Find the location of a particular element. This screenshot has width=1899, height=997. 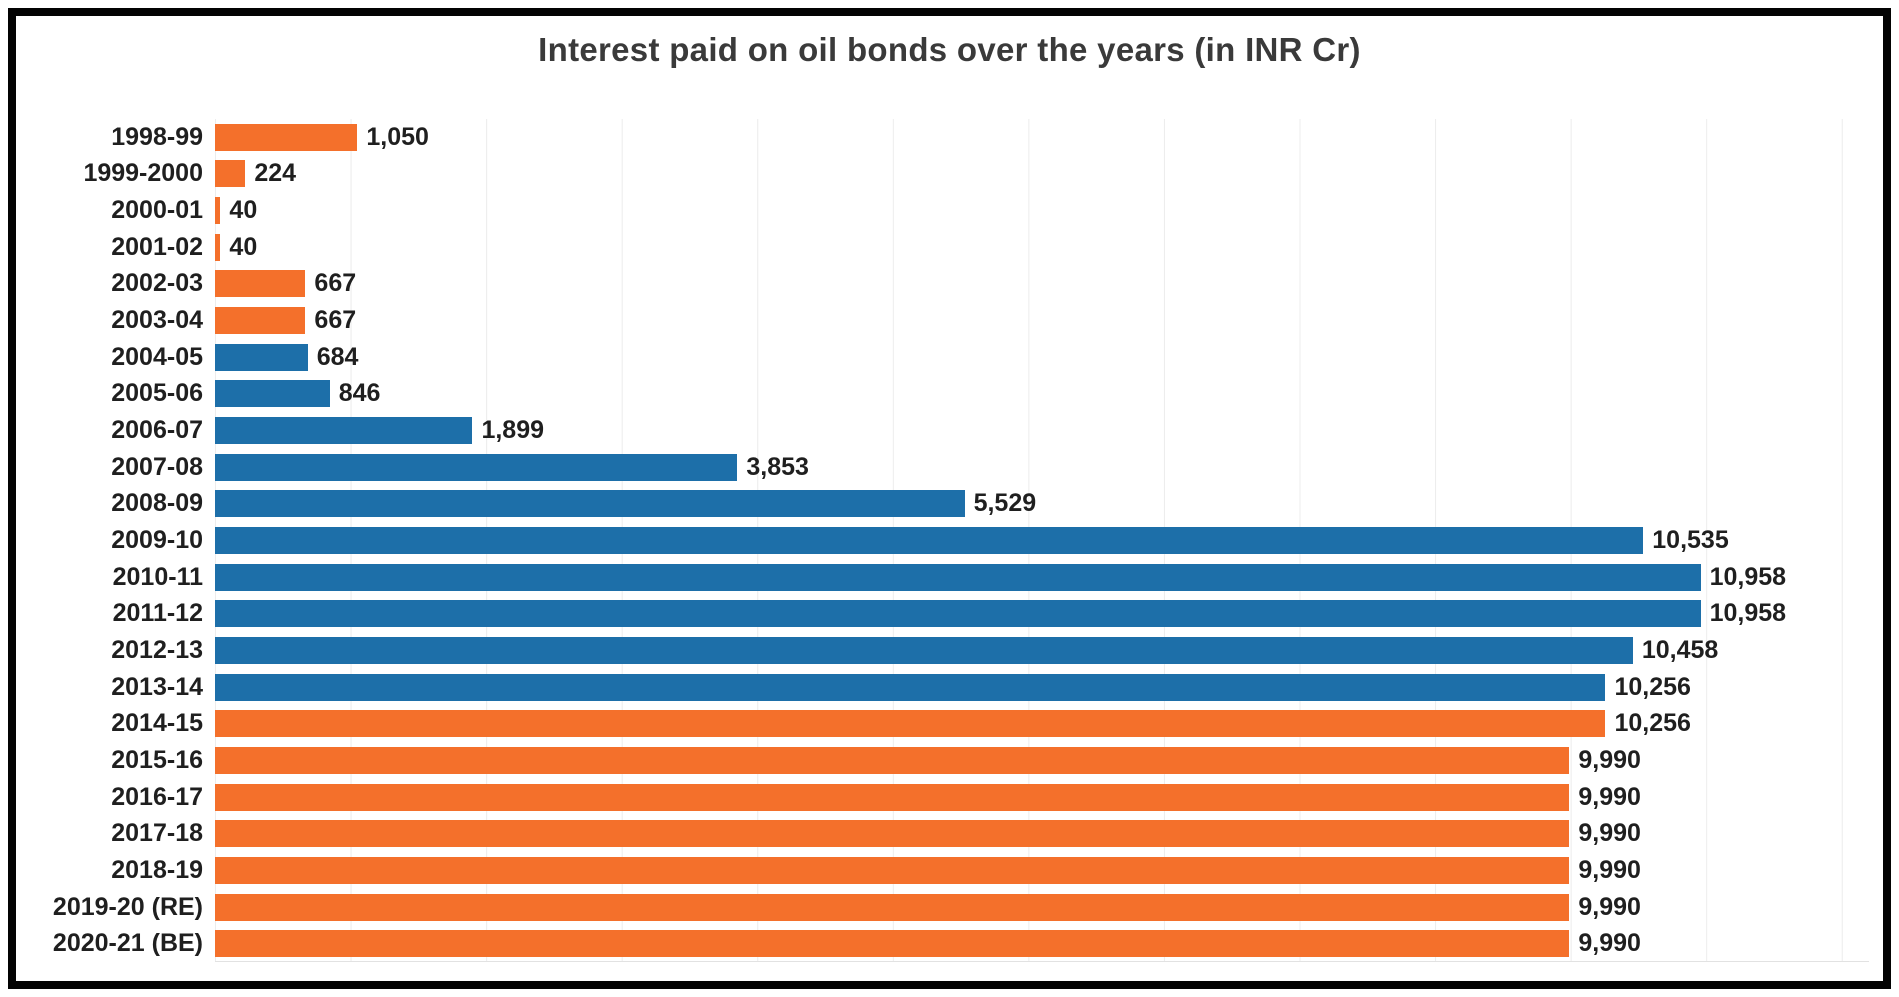

category-label: 2002-03 is located at coordinates (157, 283).